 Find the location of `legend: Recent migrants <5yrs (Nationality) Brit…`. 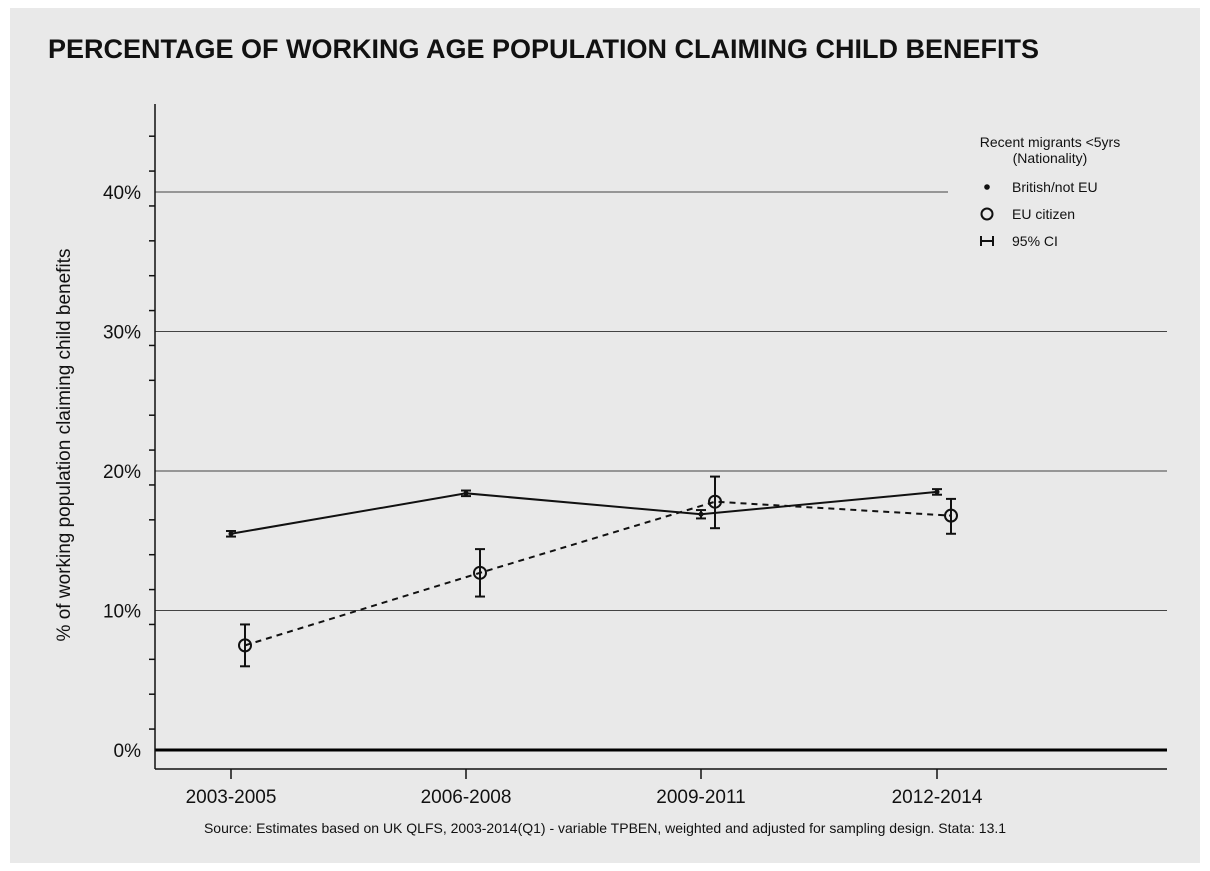

legend: Recent migrants <5yrs (Nationality) Brit… is located at coordinates (1059, 201).